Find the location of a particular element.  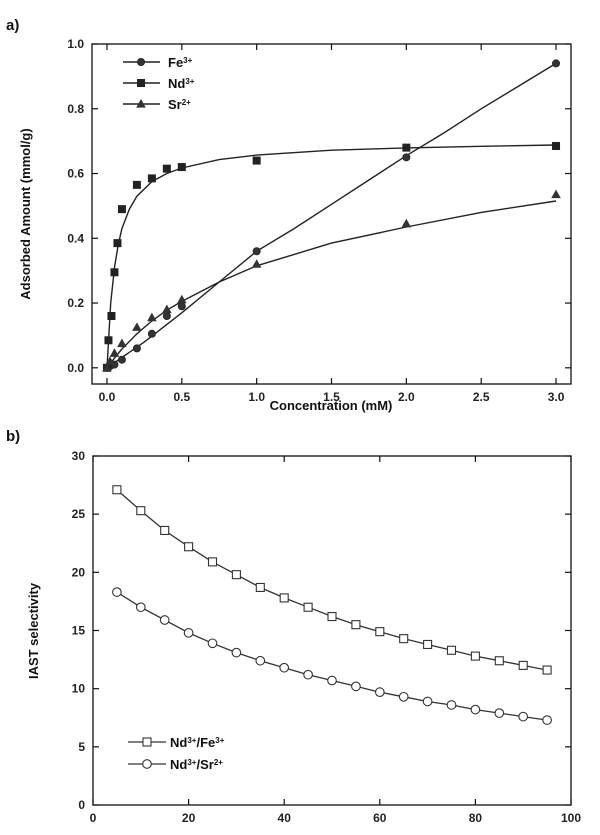

legend-label-nd: Nd3+ is located at coordinates (181, 83).